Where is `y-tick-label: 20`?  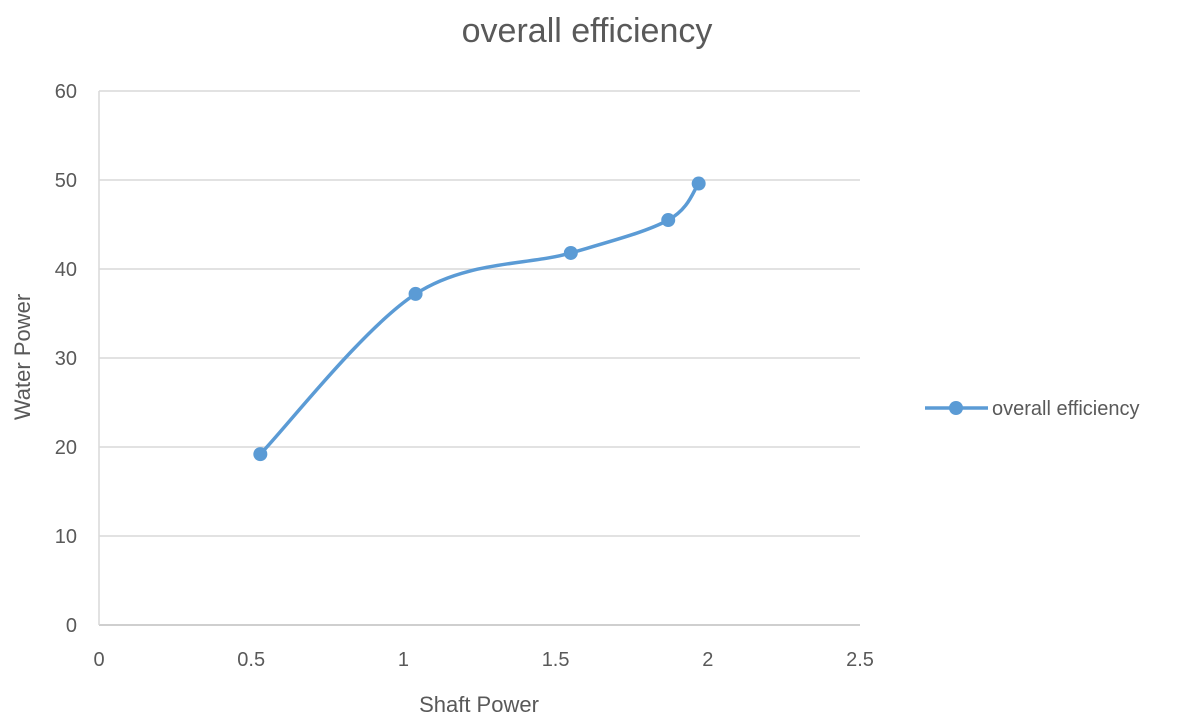
y-tick-label: 20 is located at coordinates (66, 448).